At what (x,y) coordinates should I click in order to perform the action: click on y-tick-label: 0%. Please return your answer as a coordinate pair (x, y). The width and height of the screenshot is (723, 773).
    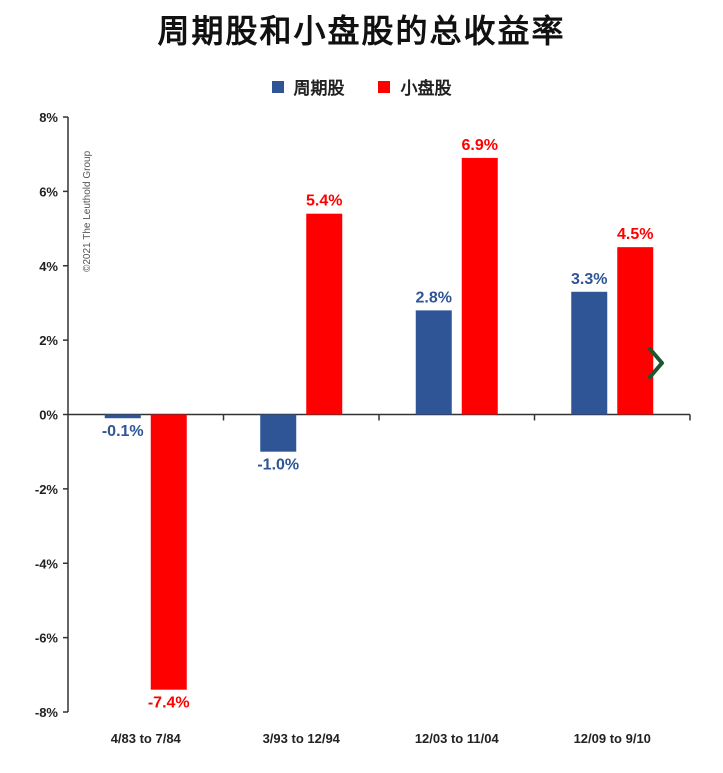
    Looking at the image, I should click on (48, 415).